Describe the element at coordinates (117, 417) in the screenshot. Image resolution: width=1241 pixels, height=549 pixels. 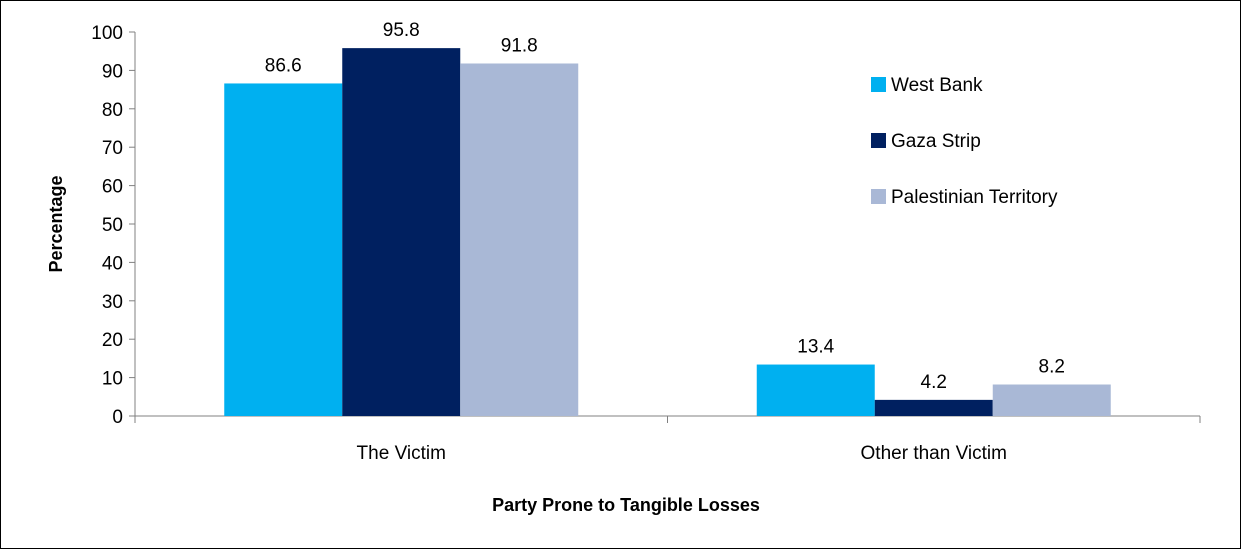
I see `y-tick-label: 0` at that location.